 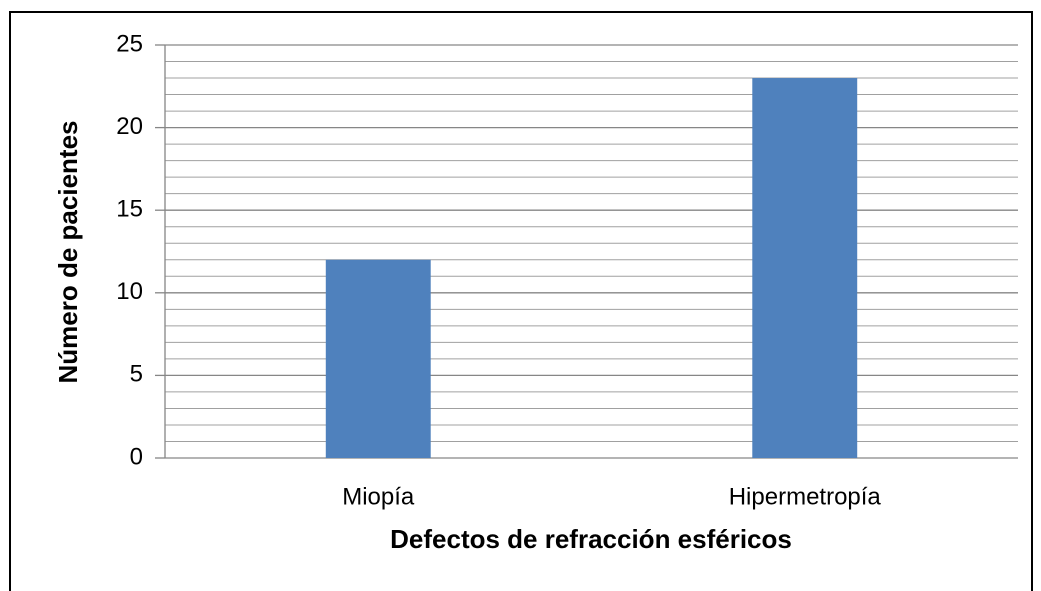 What do you see at coordinates (129, 43) in the screenshot?
I see `y-tick-label: 25` at bounding box center [129, 43].